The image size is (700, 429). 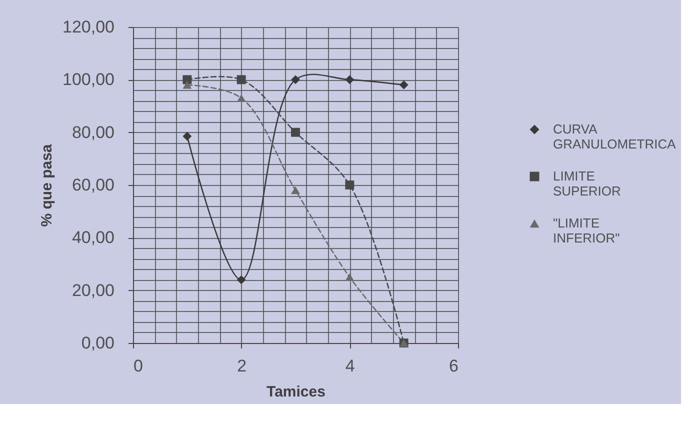 What do you see at coordinates (47, 185) in the screenshot?
I see `y-axis-title: % que pasa` at bounding box center [47, 185].